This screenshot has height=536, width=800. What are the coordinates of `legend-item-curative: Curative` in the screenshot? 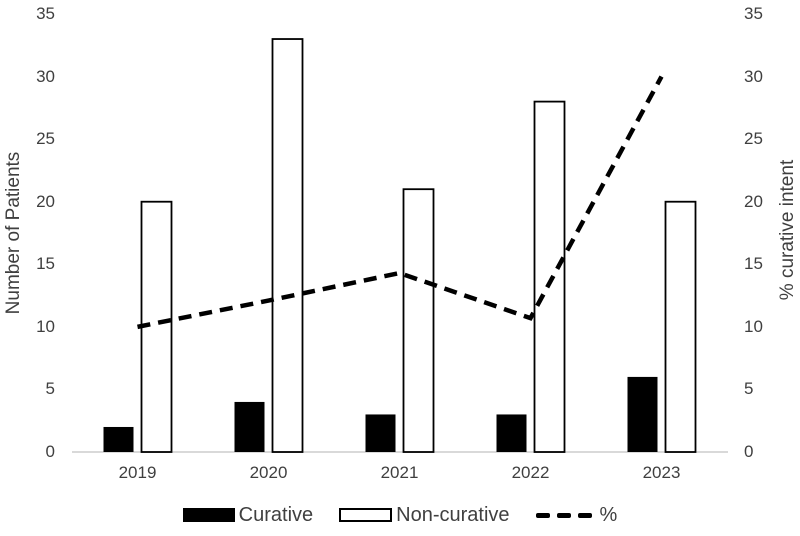 It's located at (248, 515).